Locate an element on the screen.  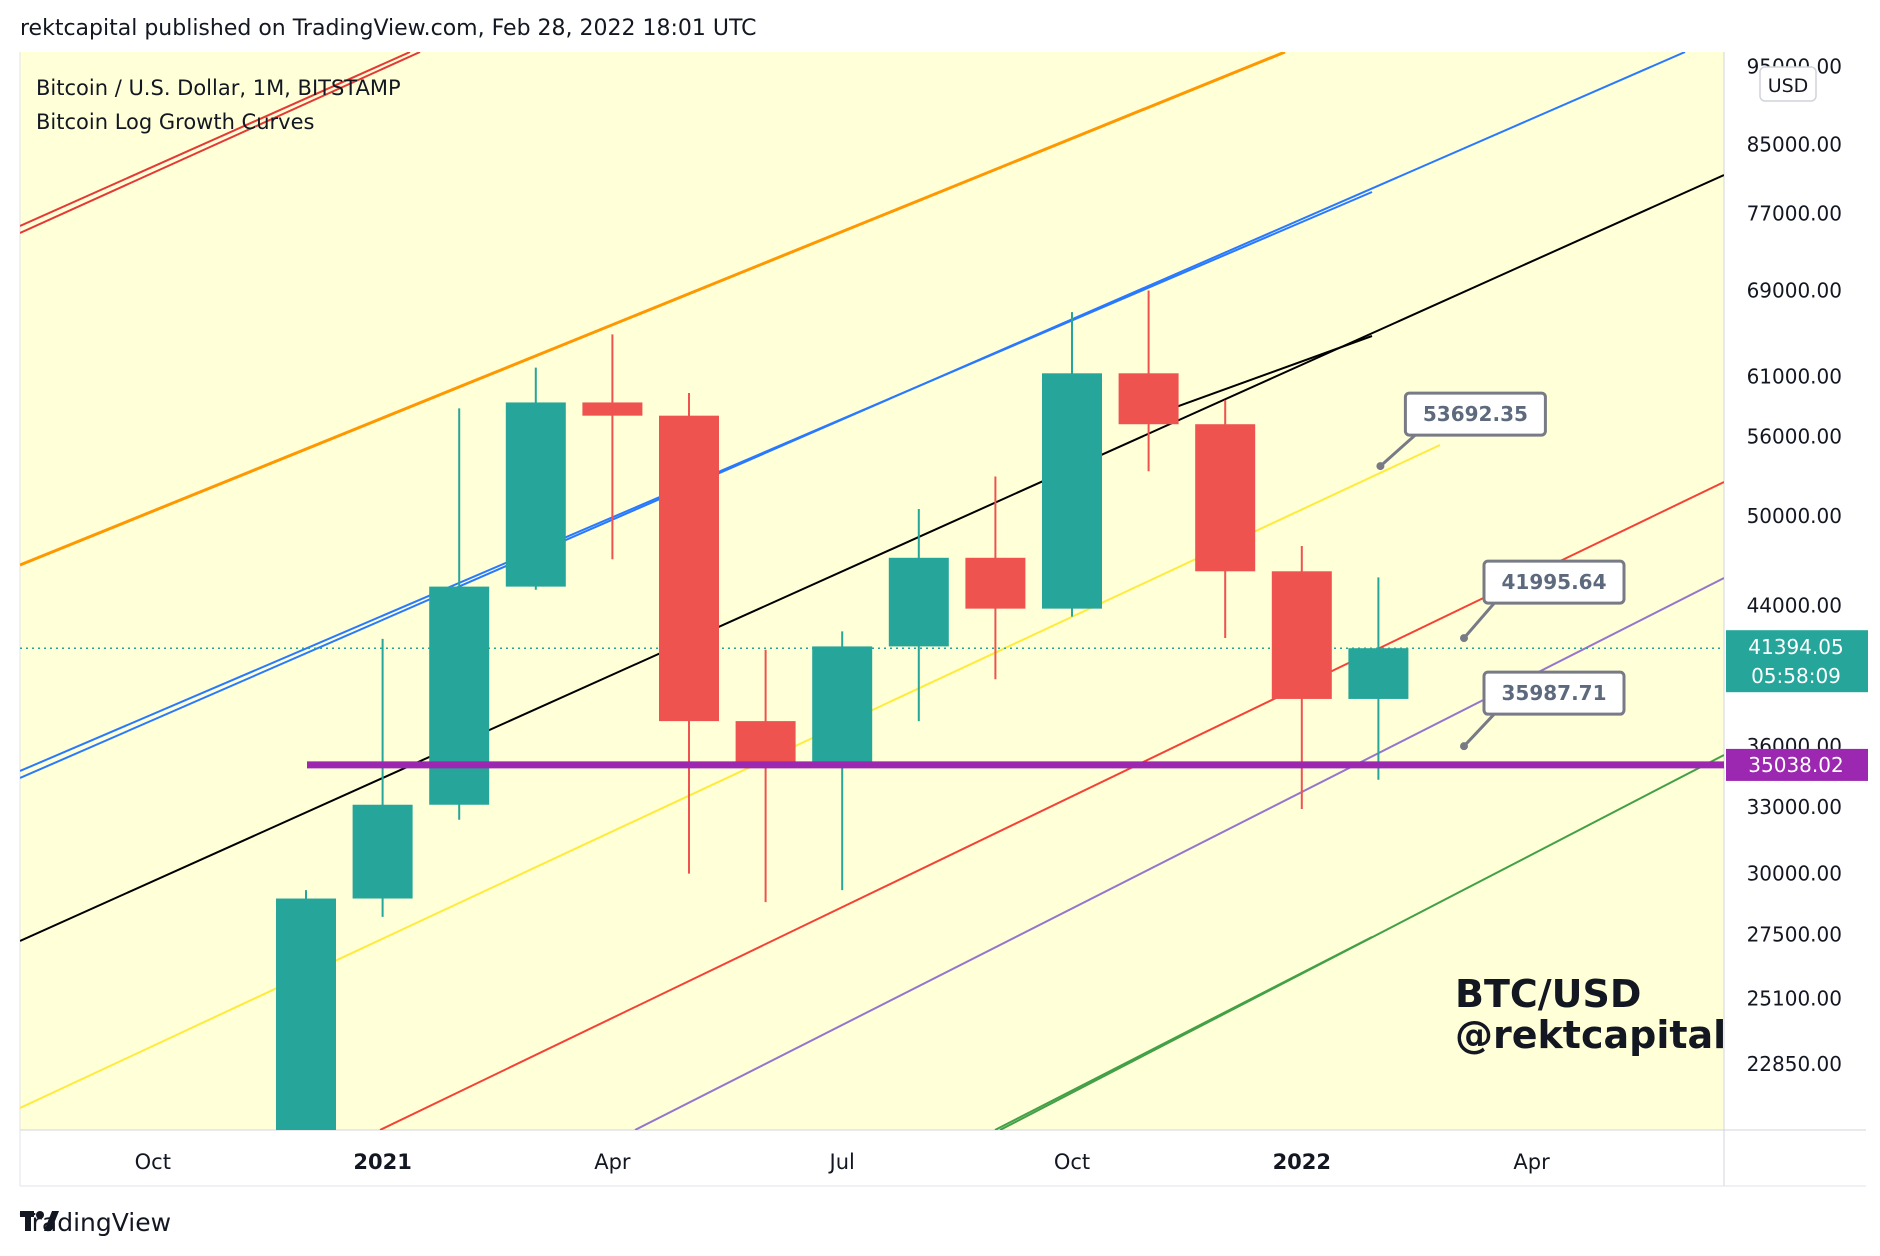
brand-name: TradingView is located at coordinates (96, 1222).